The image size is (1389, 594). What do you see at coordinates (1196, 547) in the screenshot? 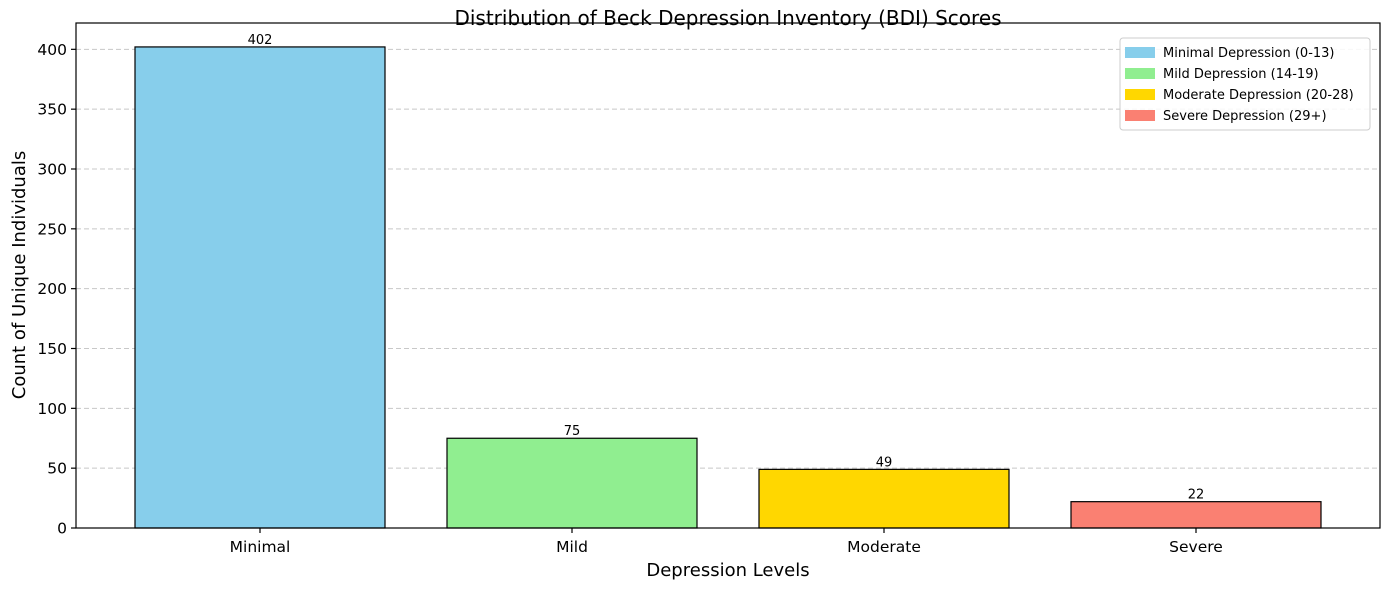
I see `x-tick-label-severe: Severe` at bounding box center [1196, 547].